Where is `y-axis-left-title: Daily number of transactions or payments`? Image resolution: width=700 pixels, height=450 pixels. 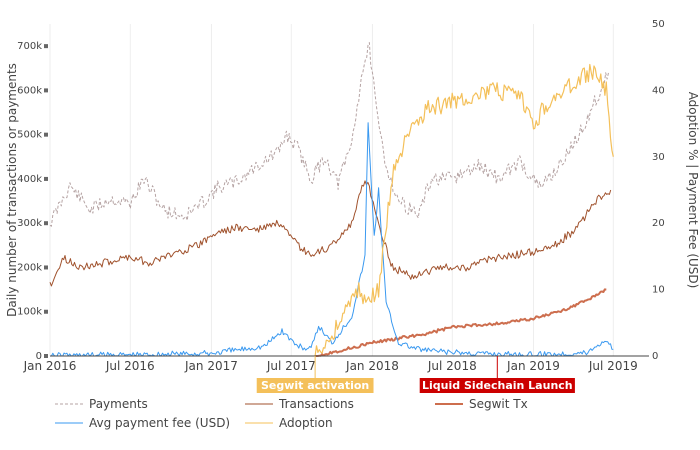
y-axis-left-title: Daily number of transactions or payments is located at coordinates (12, 190).